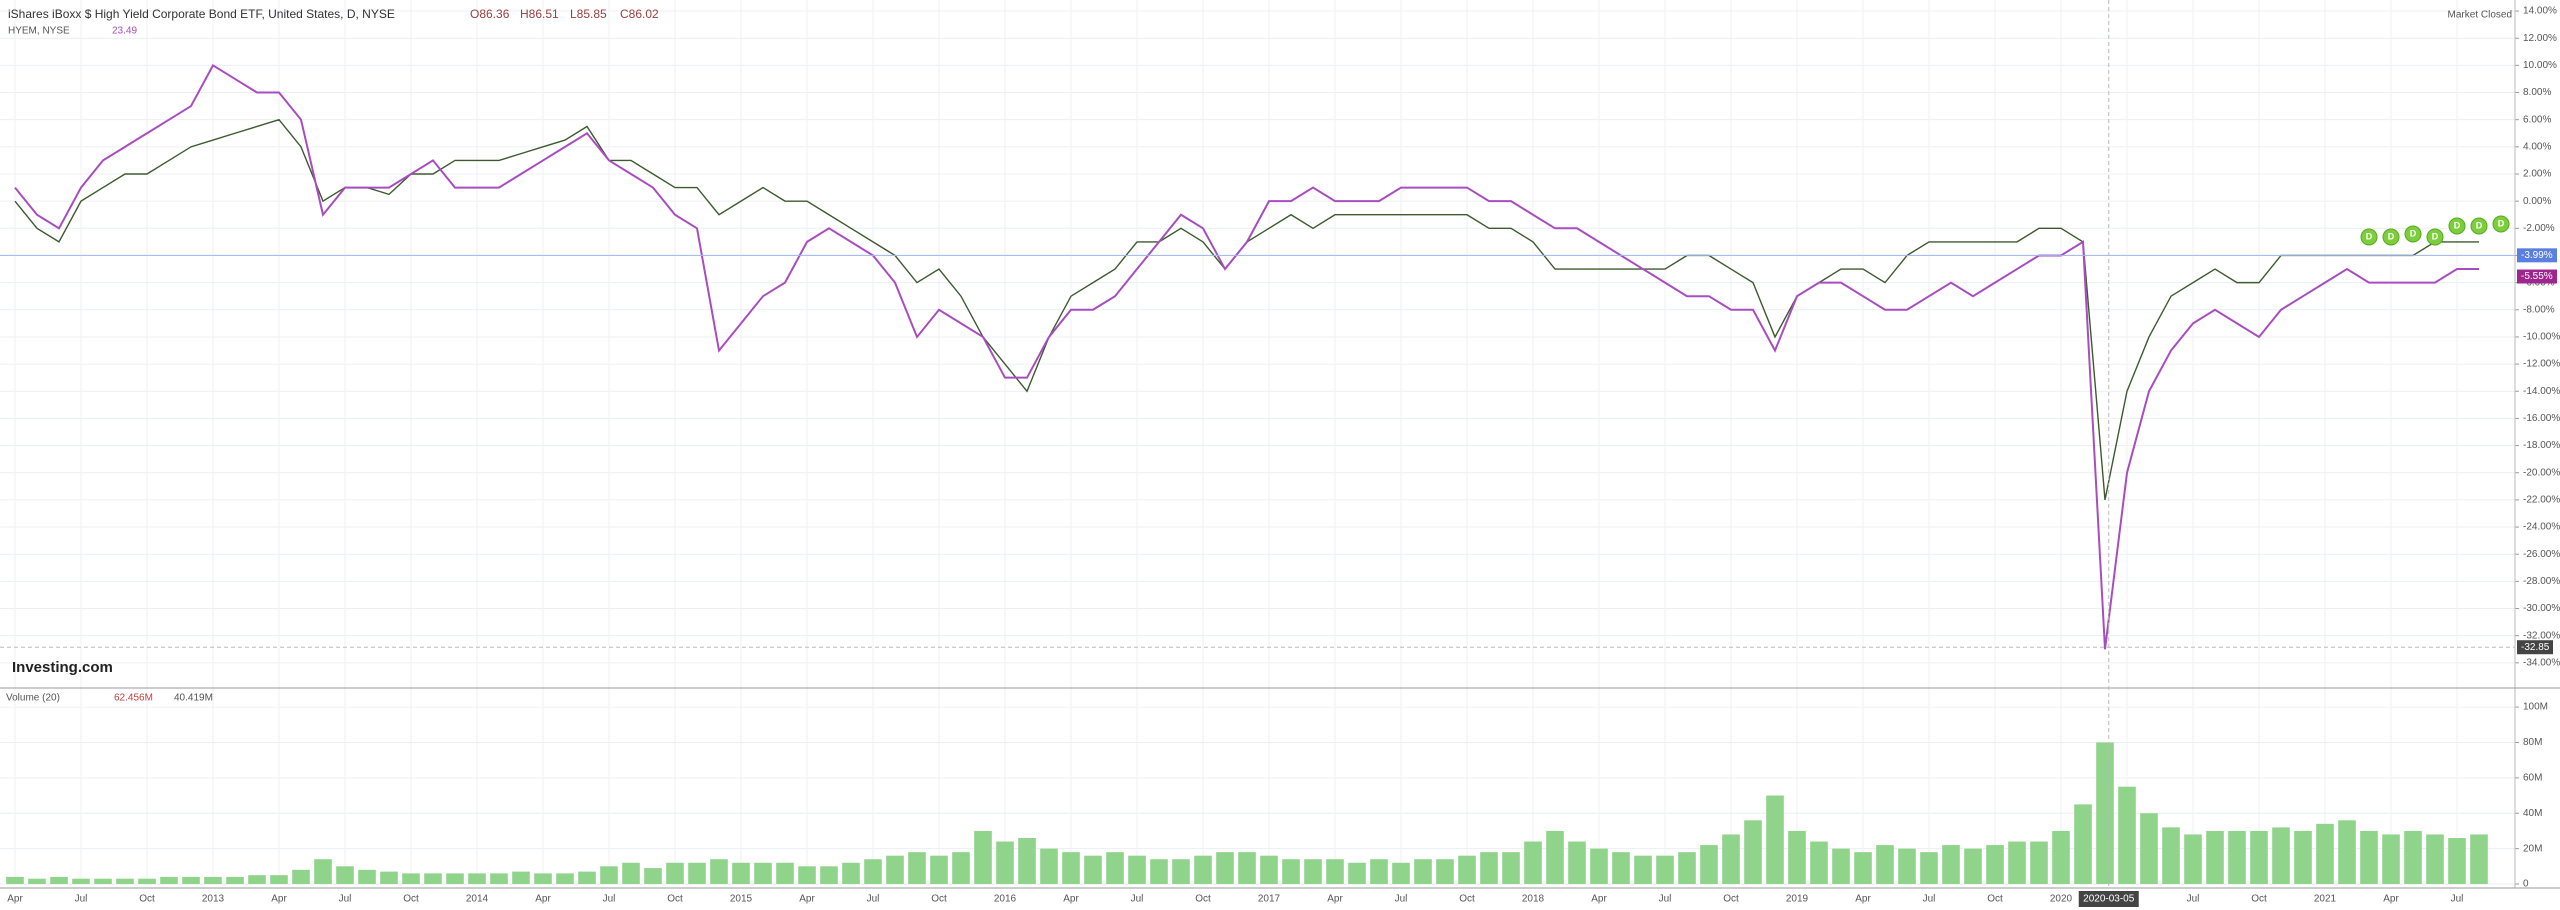 The height and width of the screenshot is (910, 2560). What do you see at coordinates (2325, 899) in the screenshot?
I see `x-tick-label: 2021` at bounding box center [2325, 899].